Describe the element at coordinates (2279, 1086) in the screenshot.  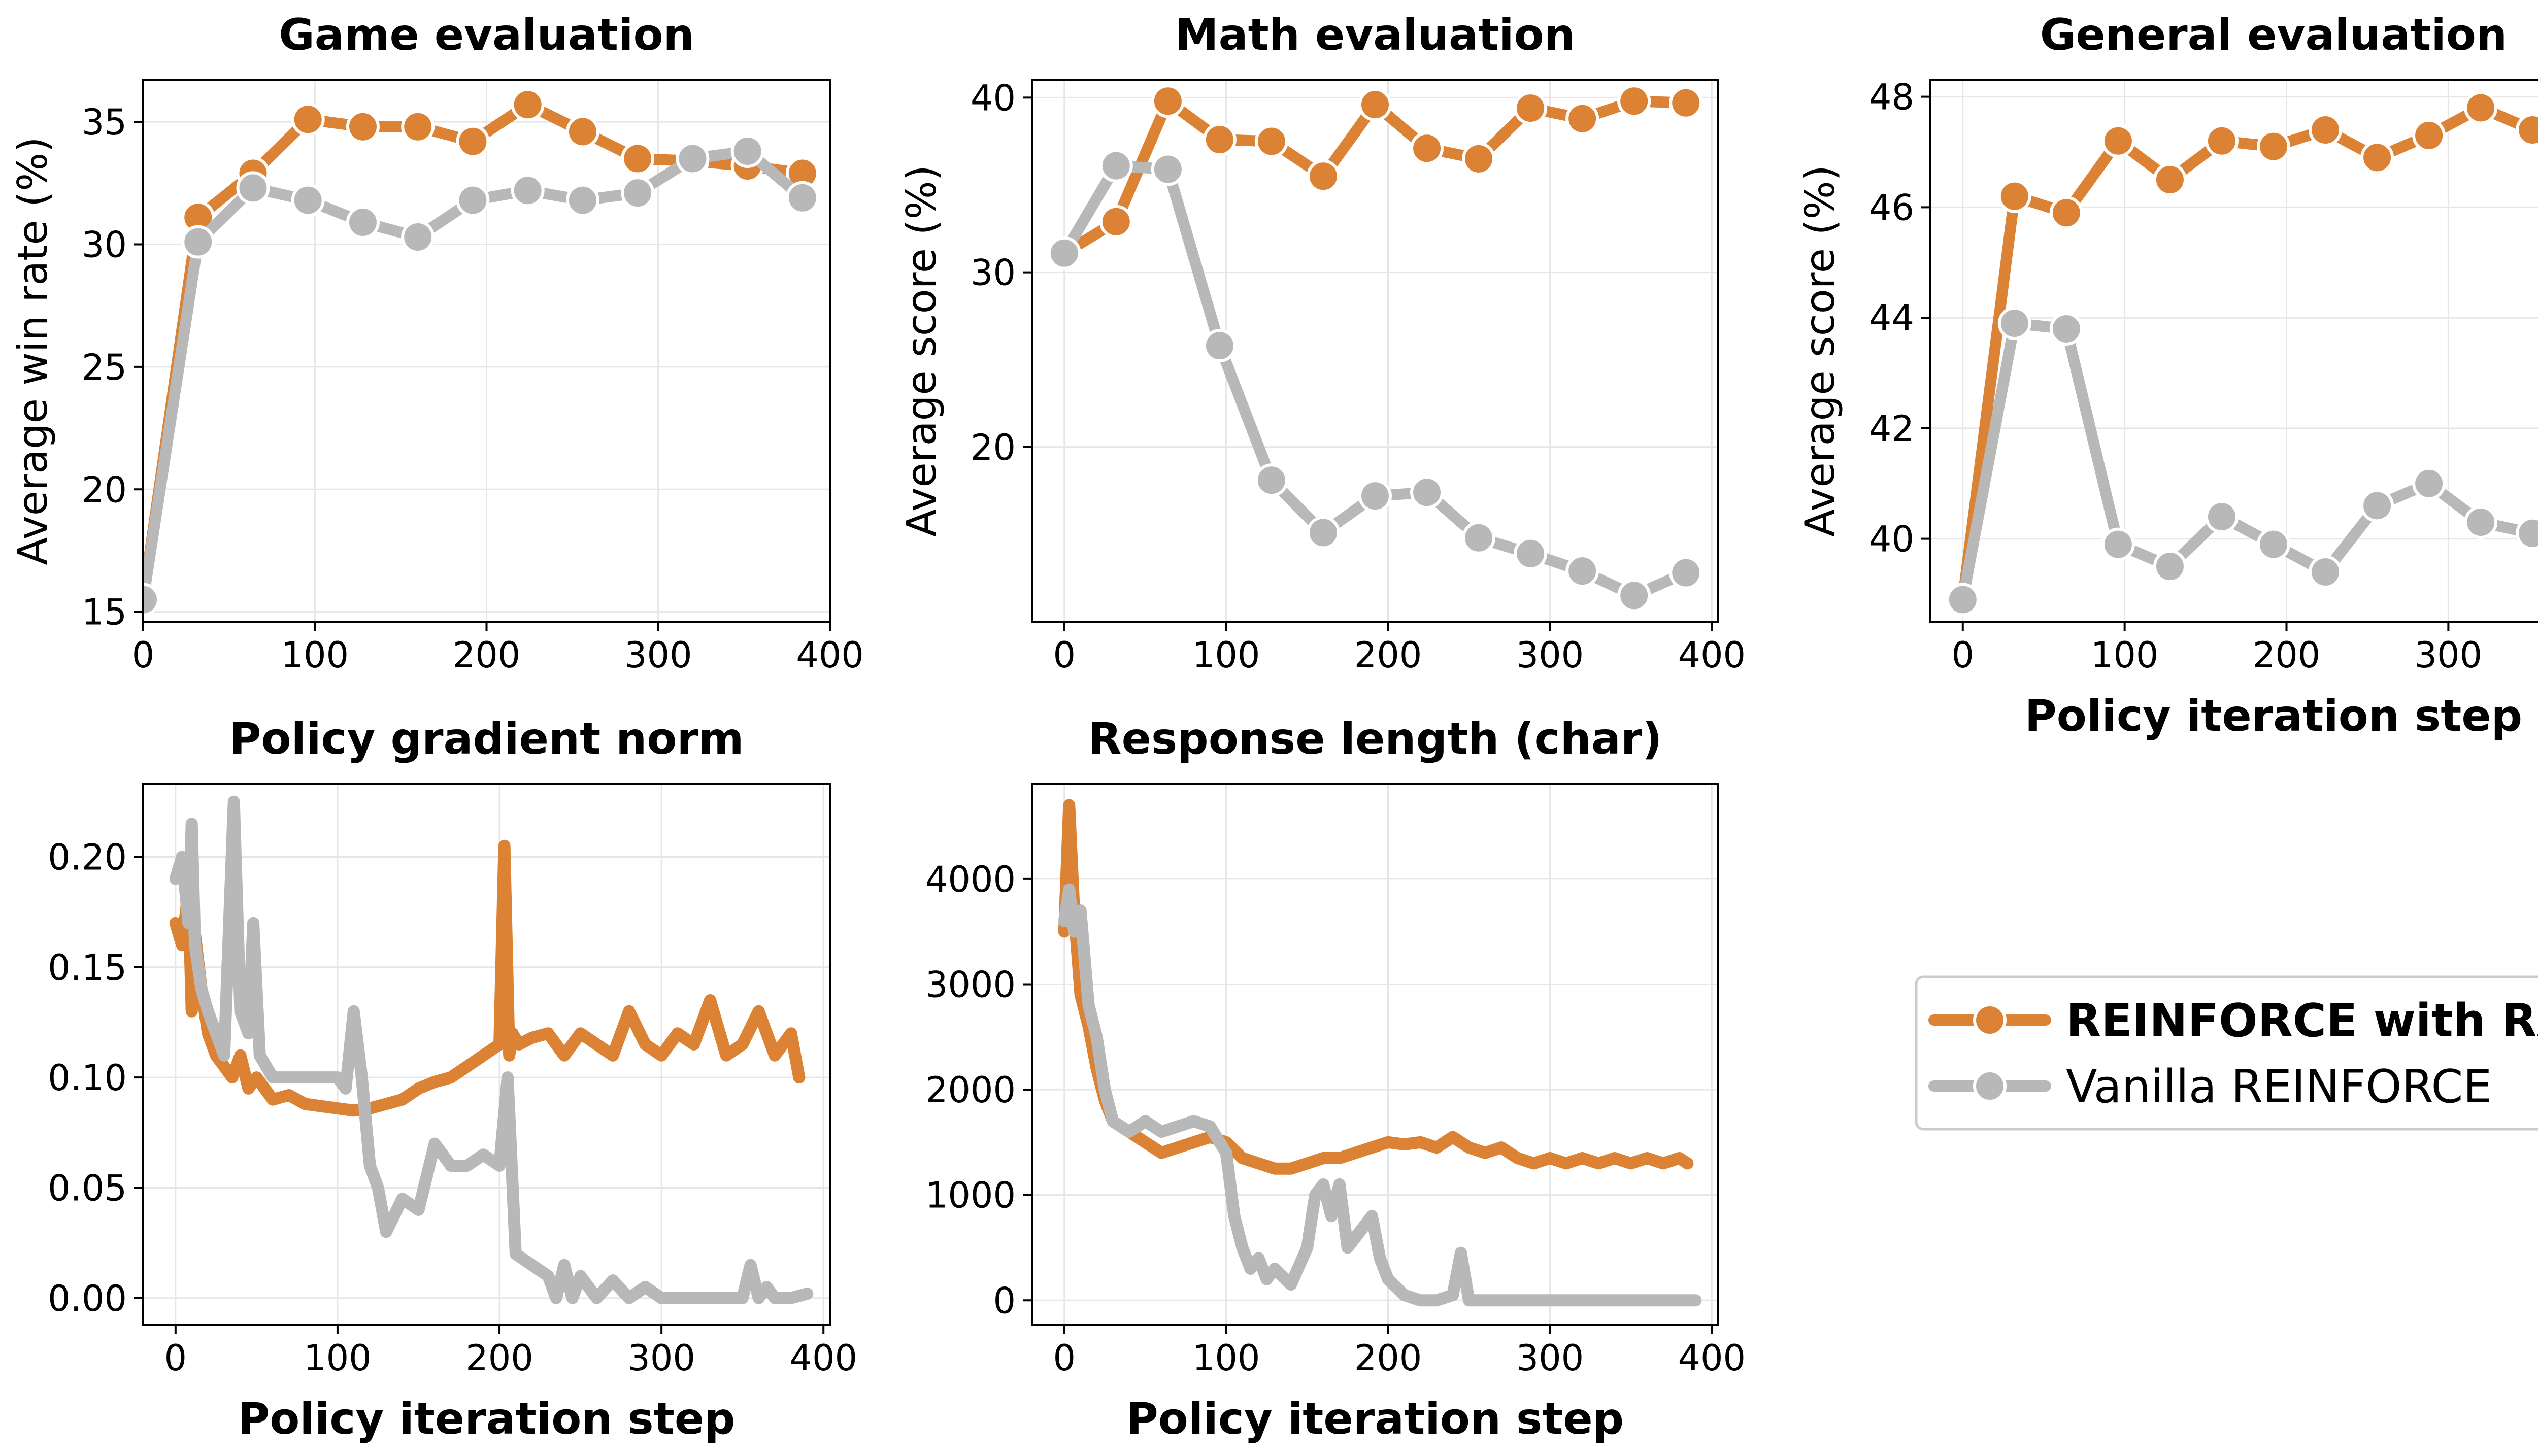
I see `legend-label-vanilla: Vanilla REINFORCE` at that location.